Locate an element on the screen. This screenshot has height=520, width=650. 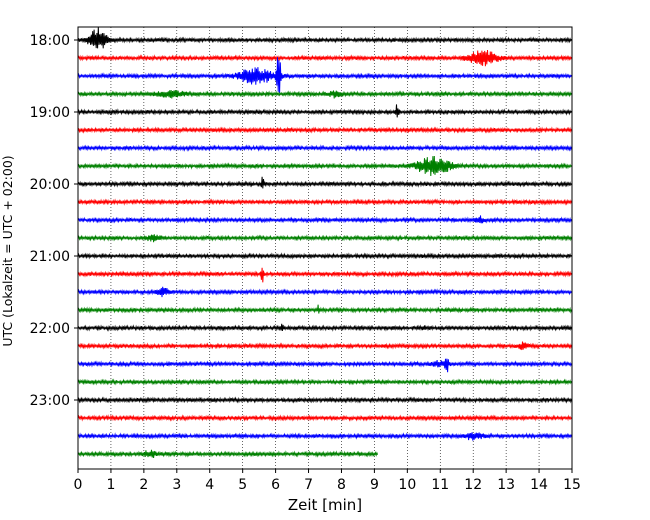
y-axis-ticks: 18:00 19:00 20:00 21:00 22:00 23:00 is located at coordinates (54, 221).